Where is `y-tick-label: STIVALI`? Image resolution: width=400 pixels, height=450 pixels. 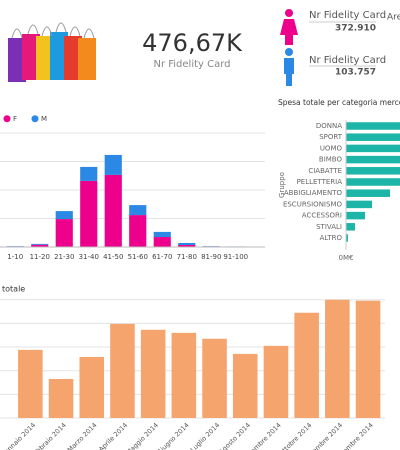
y-tick-label: STIVALI is located at coordinates (329, 227).